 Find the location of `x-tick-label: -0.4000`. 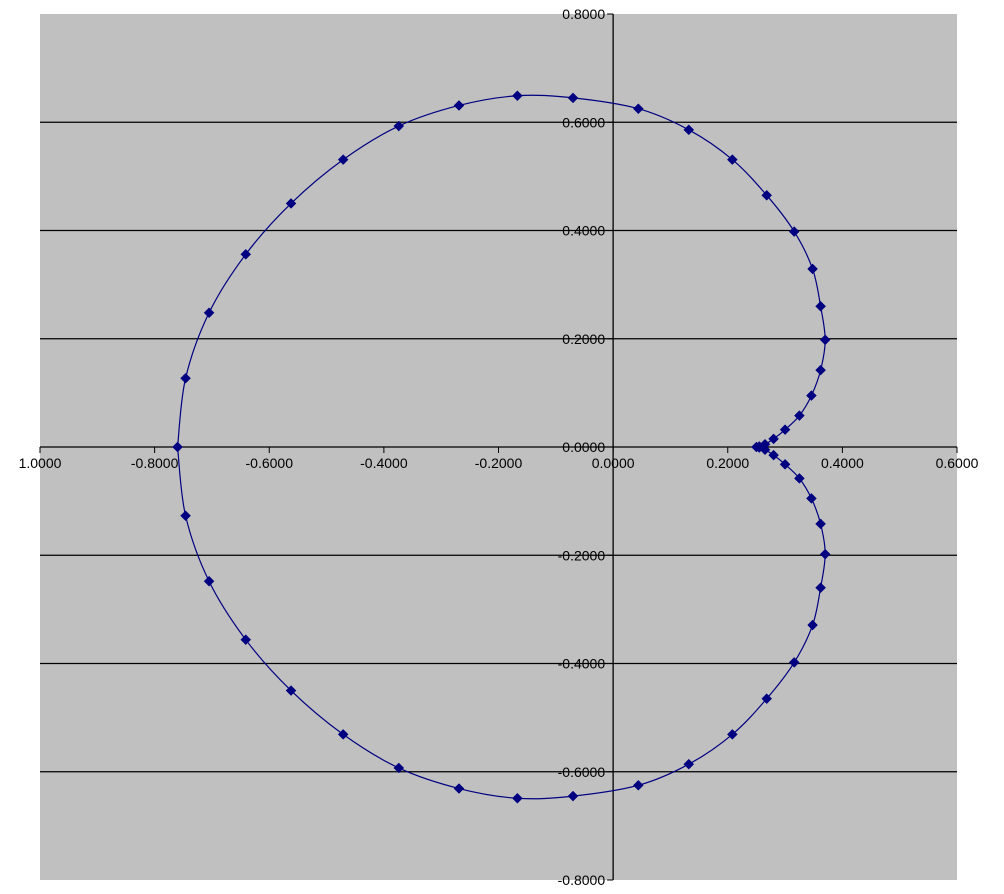

x-tick-label: -0.4000 is located at coordinates (384, 463).